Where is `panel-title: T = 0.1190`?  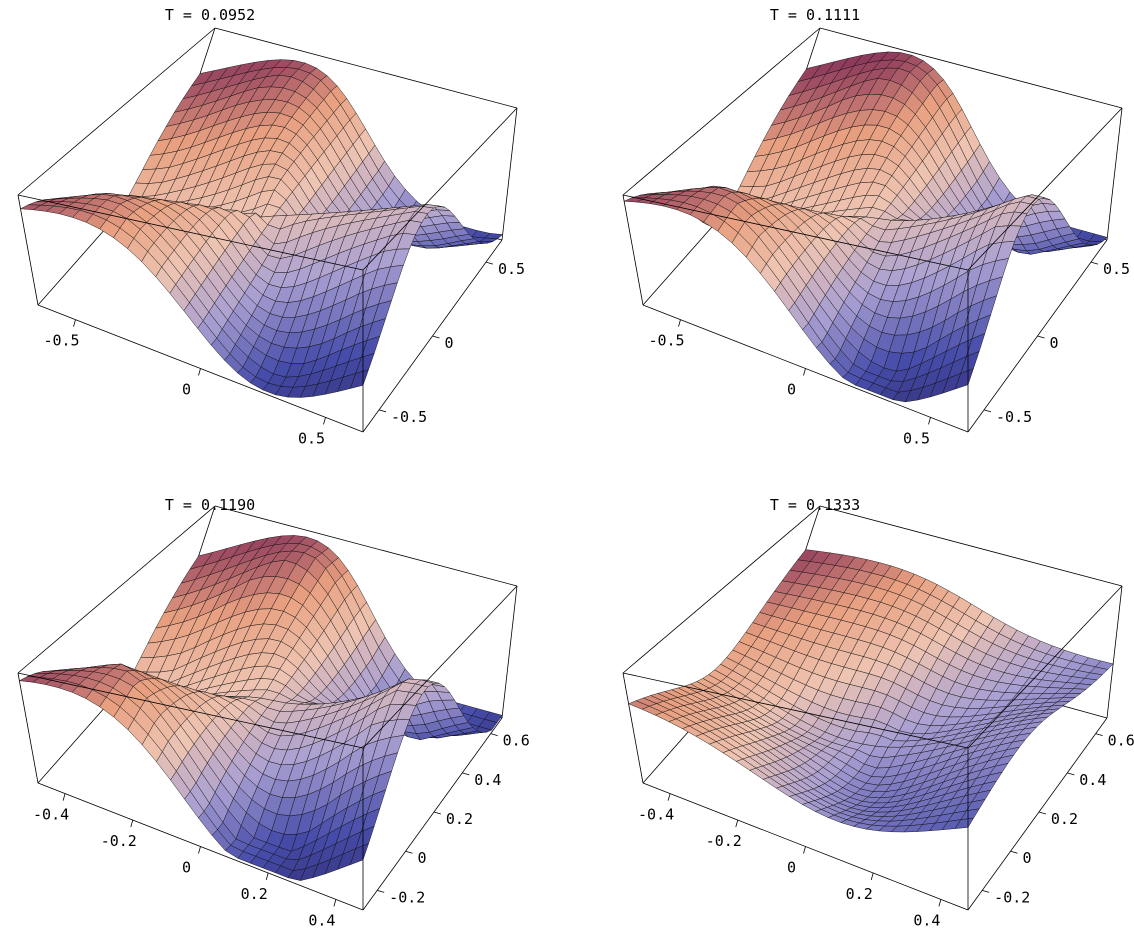 panel-title: T = 0.1190 is located at coordinates (210, 505).